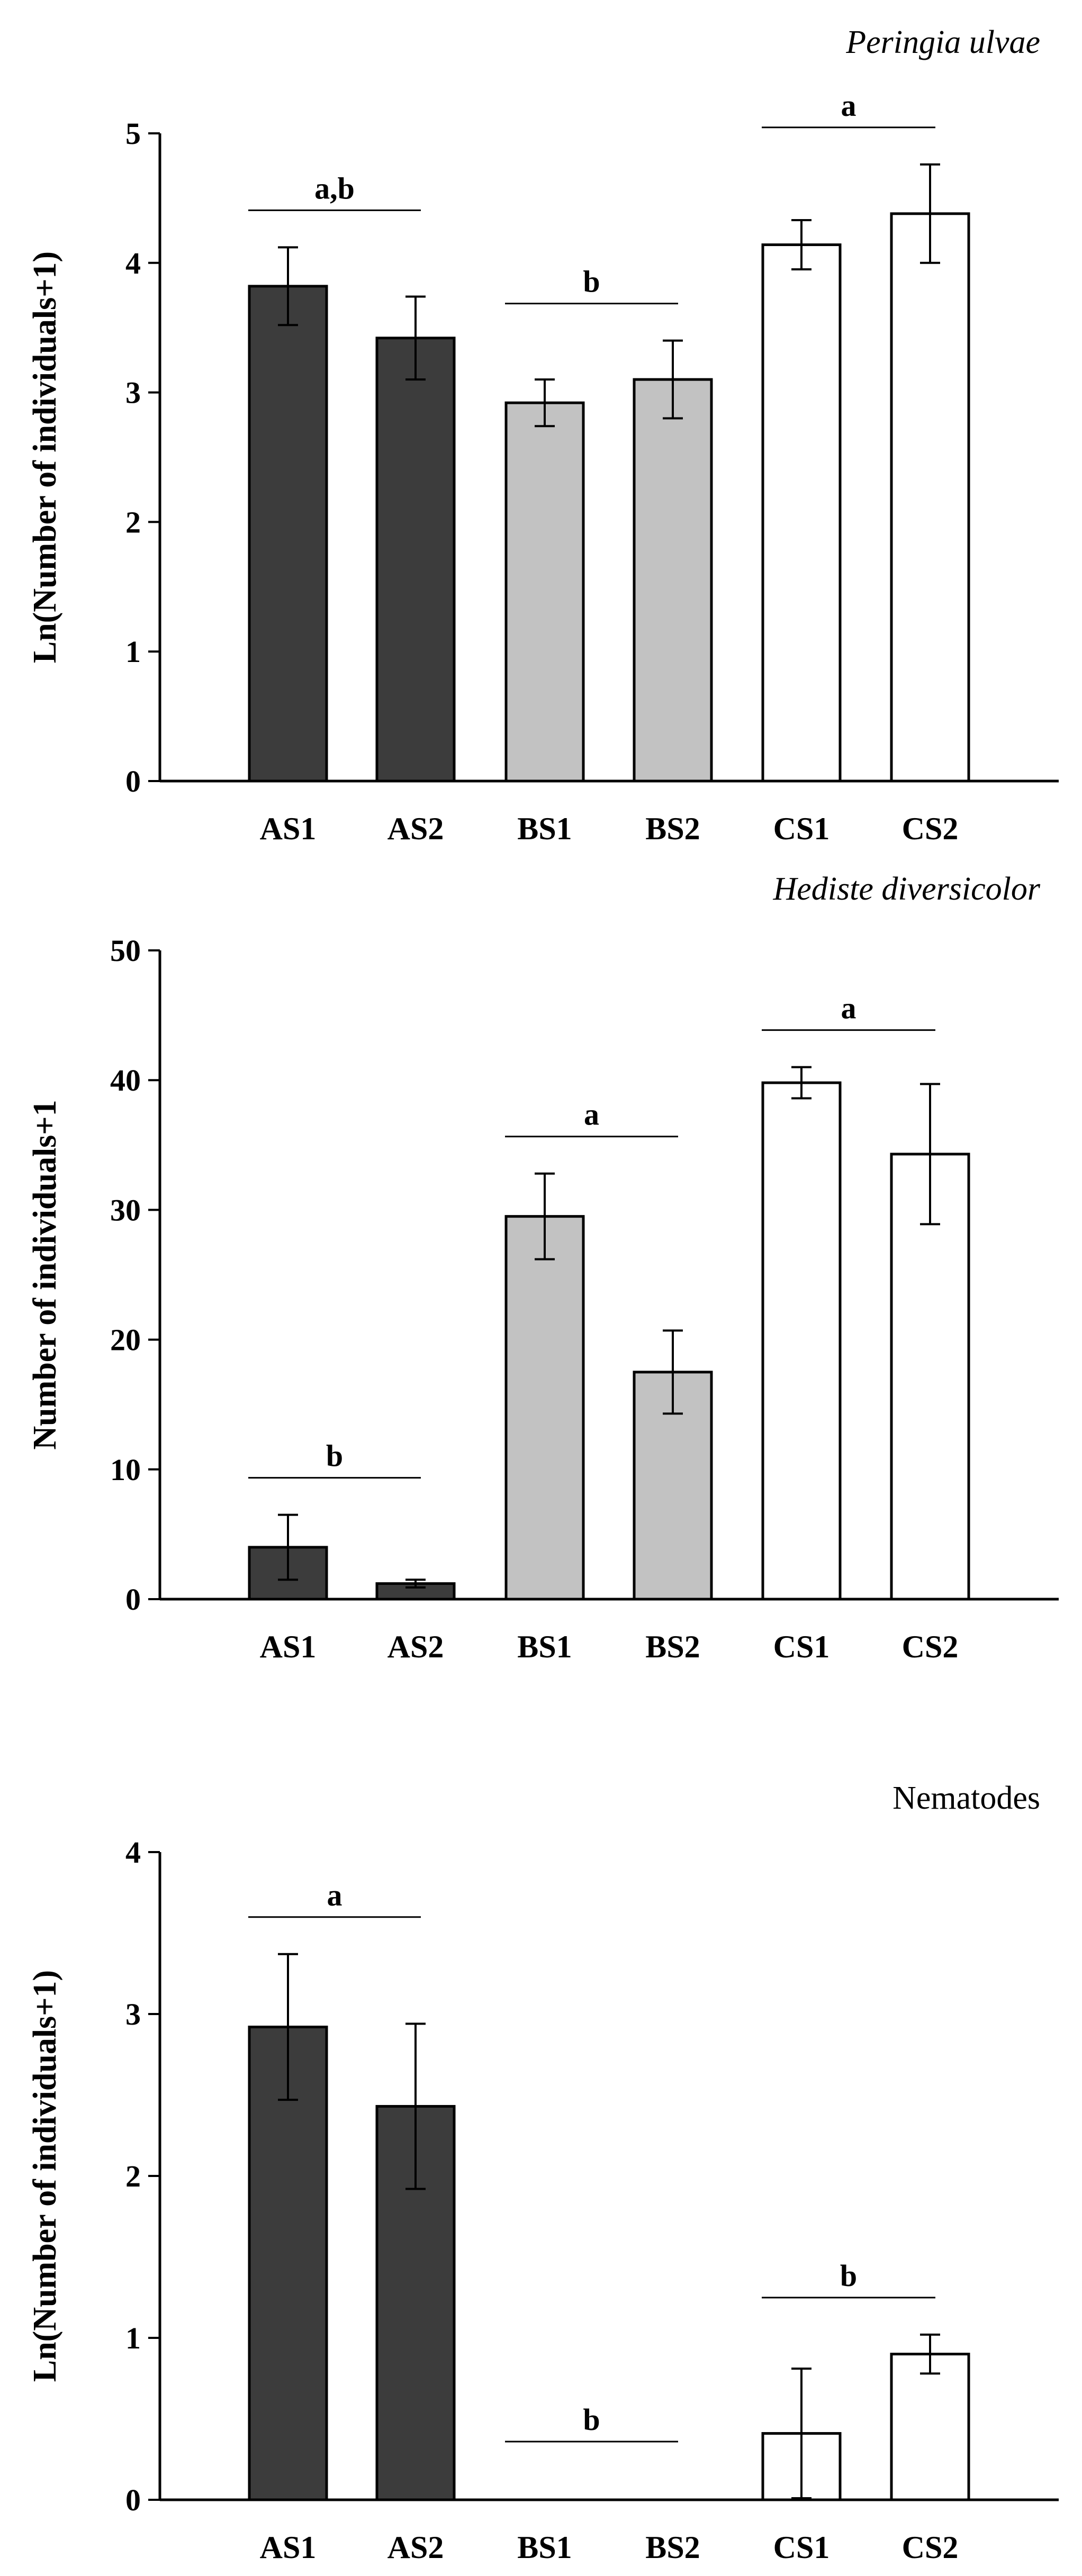 Image resolution: width=1082 pixels, height=2576 pixels. What do you see at coordinates (45, 1274) in the screenshot?
I see `y-axis-label: Number of individuals+1` at bounding box center [45, 1274].